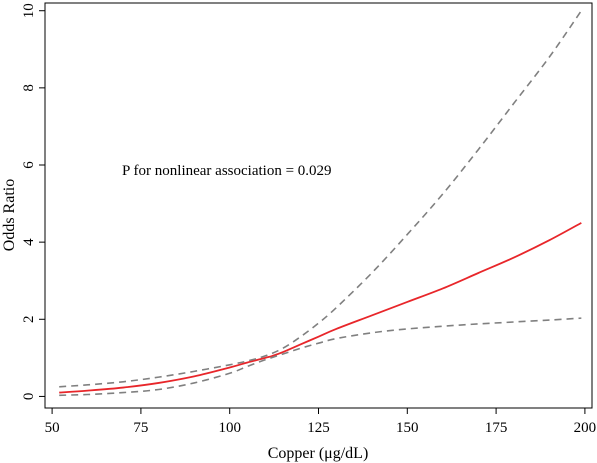 Image resolution: width=597 pixels, height=463 pixels. Describe the element at coordinates (52, 428) in the screenshot. I see `x-tick-label: 50` at that location.